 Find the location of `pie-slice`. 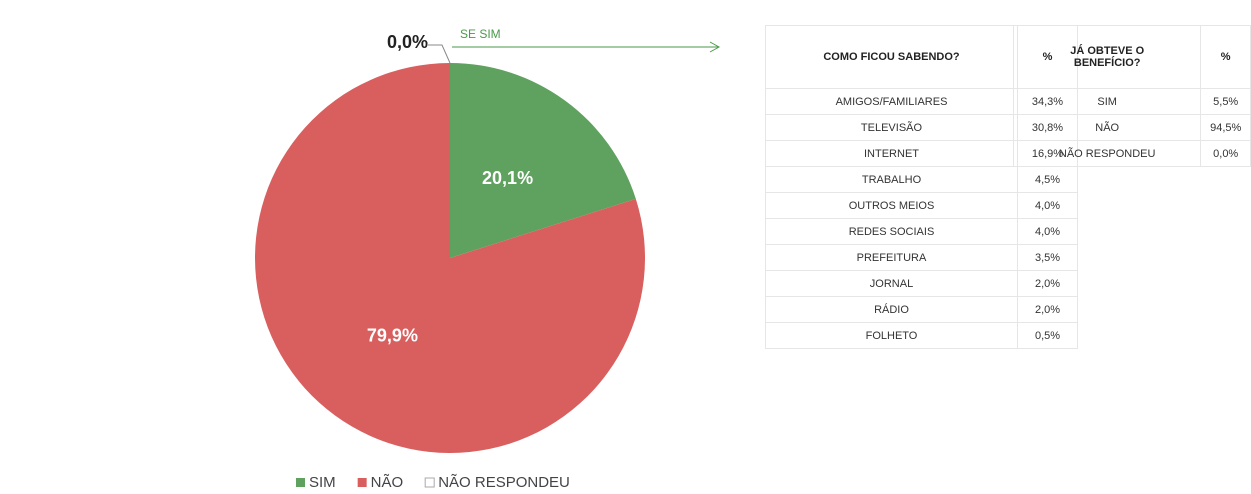

pie-slice is located at coordinates (543, 160).